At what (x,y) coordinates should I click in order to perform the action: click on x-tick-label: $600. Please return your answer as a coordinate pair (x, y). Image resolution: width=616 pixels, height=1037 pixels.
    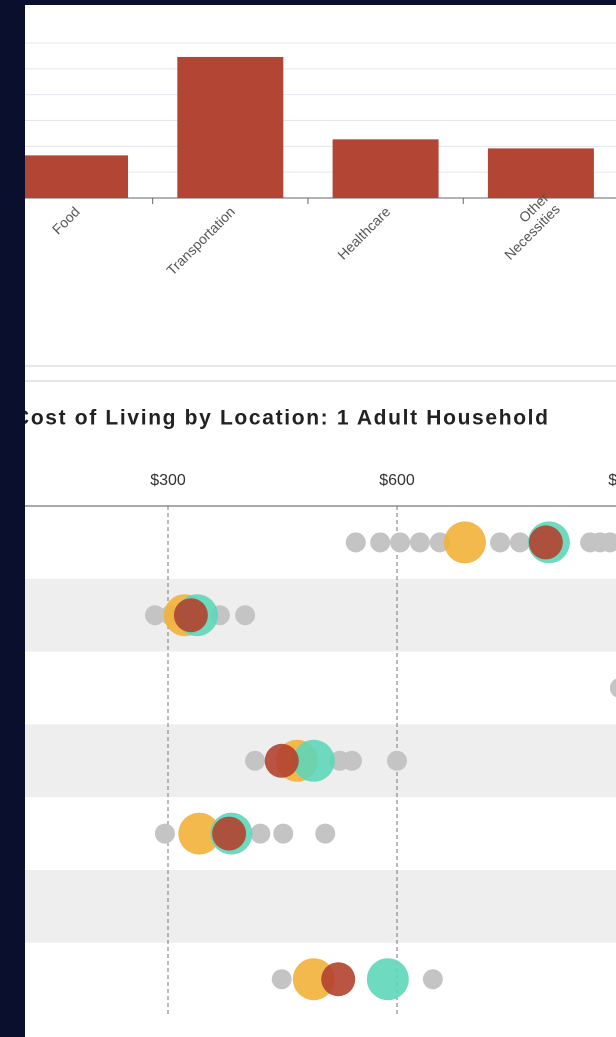
    Looking at the image, I should click on (397, 480).